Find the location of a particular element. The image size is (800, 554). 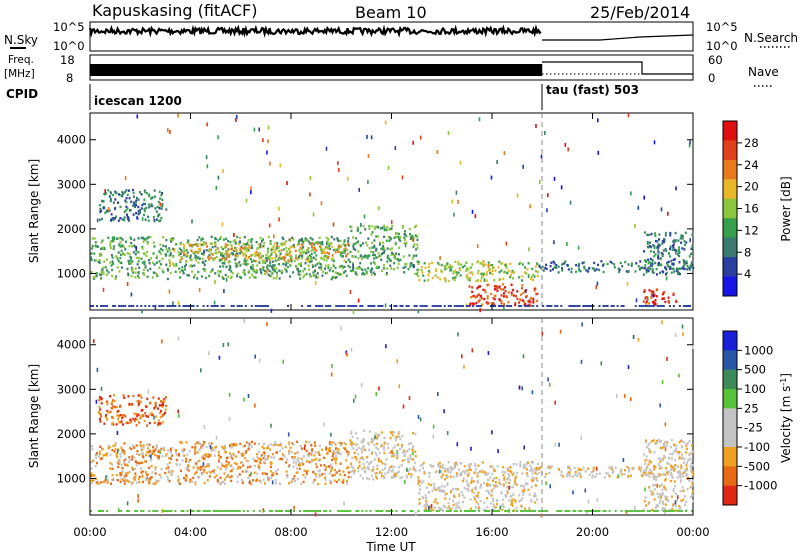

noise-panel: 10^5 10^0 10^5 10^0 is located at coordinates (395, 36).